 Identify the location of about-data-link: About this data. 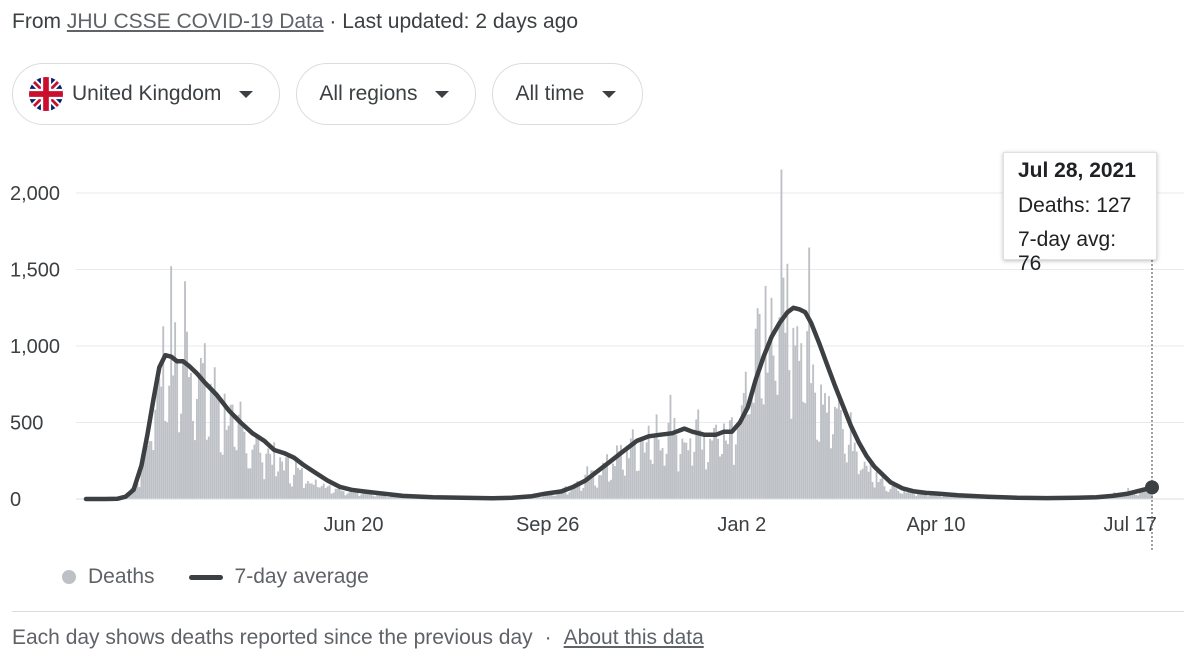
(633, 637).